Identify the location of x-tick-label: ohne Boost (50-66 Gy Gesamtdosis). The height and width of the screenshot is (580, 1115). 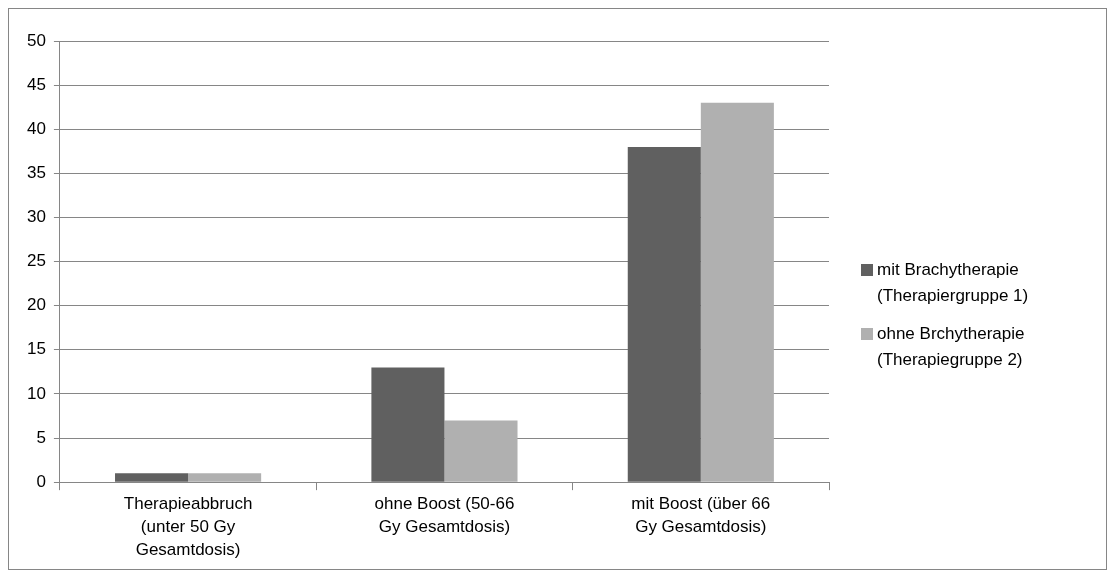
(444, 515).